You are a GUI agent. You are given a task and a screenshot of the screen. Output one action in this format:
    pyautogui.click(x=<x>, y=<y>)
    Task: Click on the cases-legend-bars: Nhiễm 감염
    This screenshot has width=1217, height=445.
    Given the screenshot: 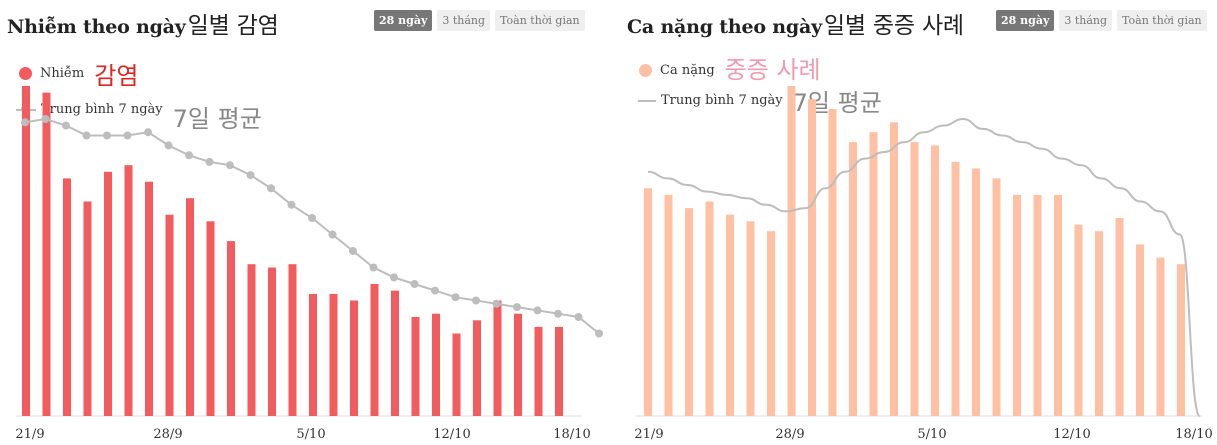 What is the action you would take?
    pyautogui.click(x=78, y=73)
    